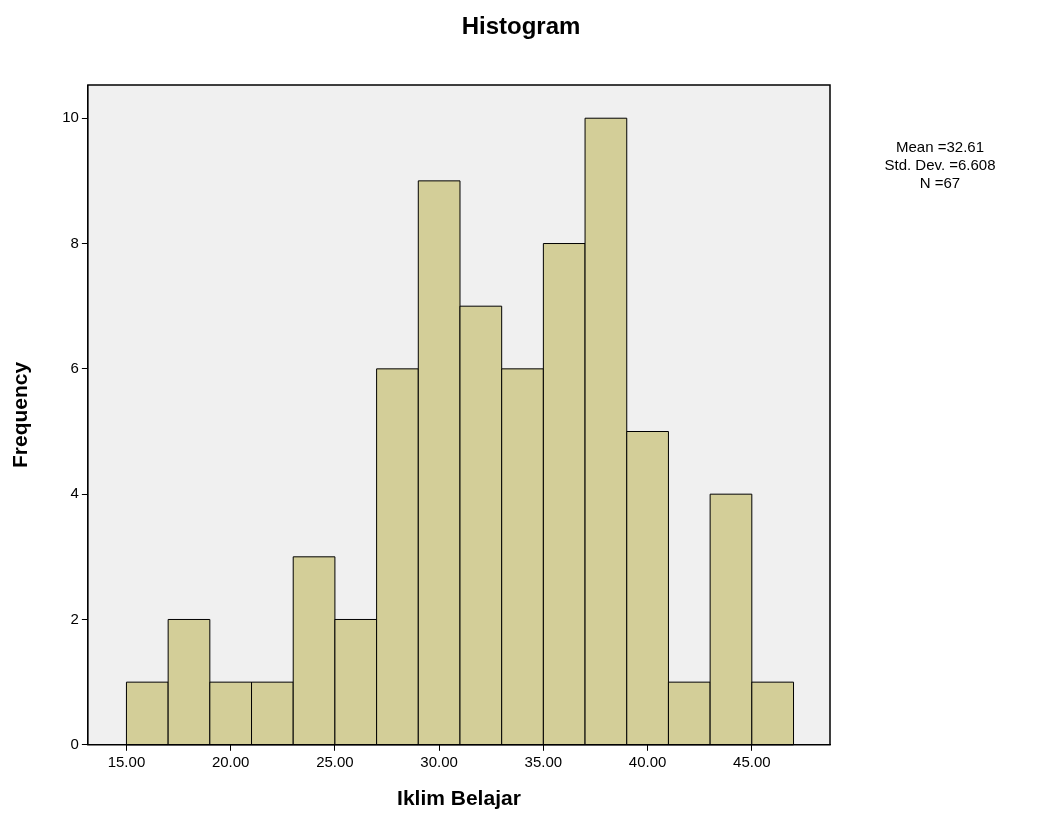 This screenshot has height=821, width=1042. Describe the element at coordinates (20, 414) in the screenshot. I see `y-axis-title: Frequency` at that location.